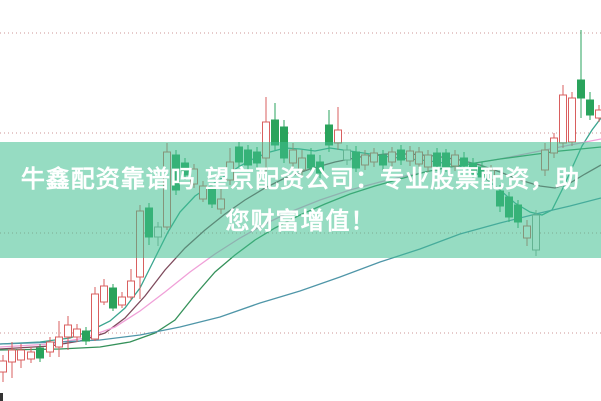 The width and height of the screenshot is (601, 401). What do you see at coordinates (300, 221) in the screenshot?
I see `promo-banner-line2: 您财富增值！` at bounding box center [300, 221].